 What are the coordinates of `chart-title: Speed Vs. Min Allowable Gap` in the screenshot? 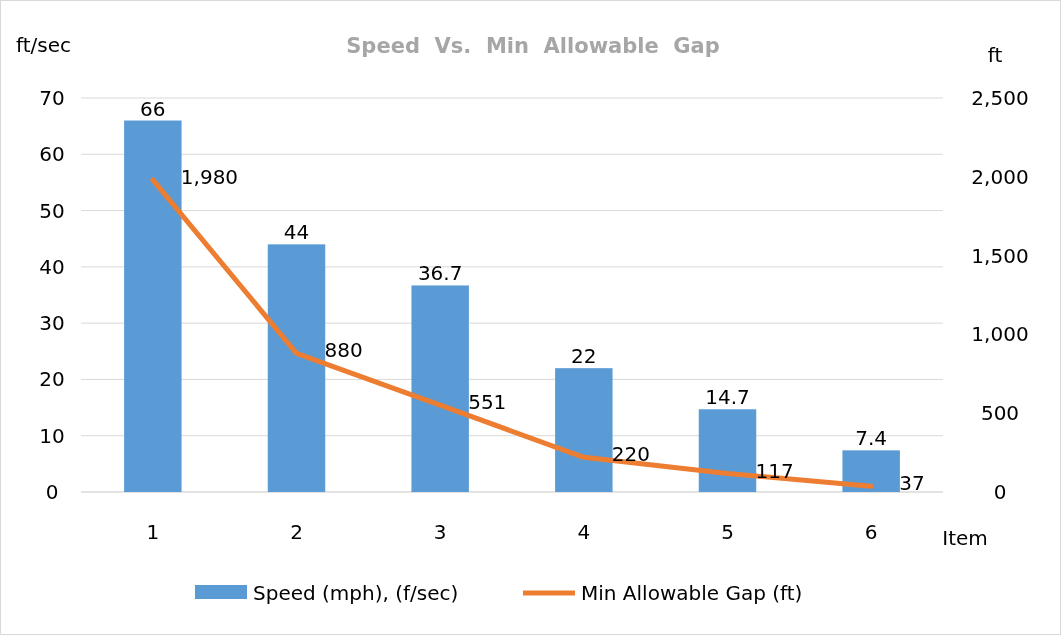 It's located at (533, 46).